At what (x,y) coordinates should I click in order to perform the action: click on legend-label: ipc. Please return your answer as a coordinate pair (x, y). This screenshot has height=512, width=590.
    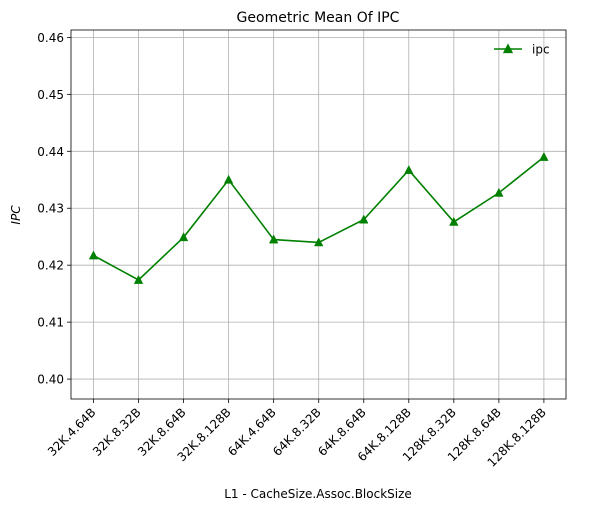
    Looking at the image, I should click on (541, 50).